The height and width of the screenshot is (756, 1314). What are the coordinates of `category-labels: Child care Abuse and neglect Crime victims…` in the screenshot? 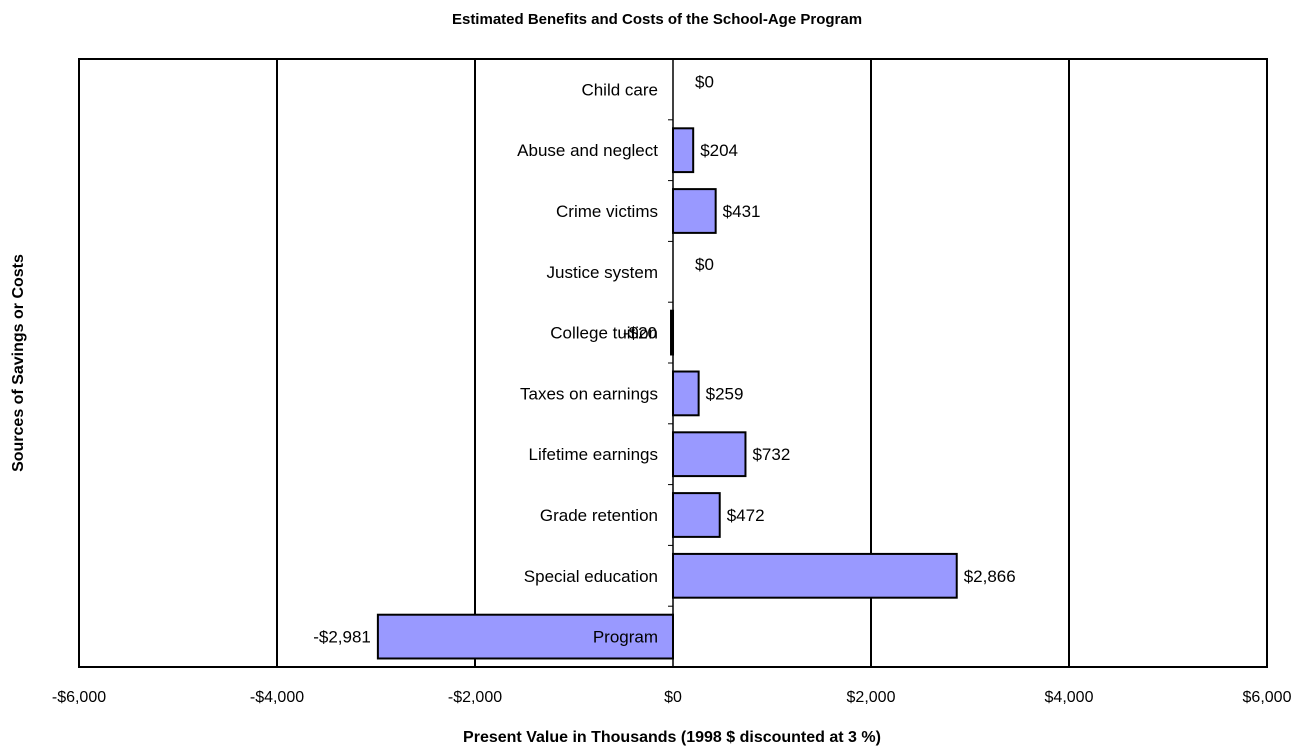 It's located at (587, 363).